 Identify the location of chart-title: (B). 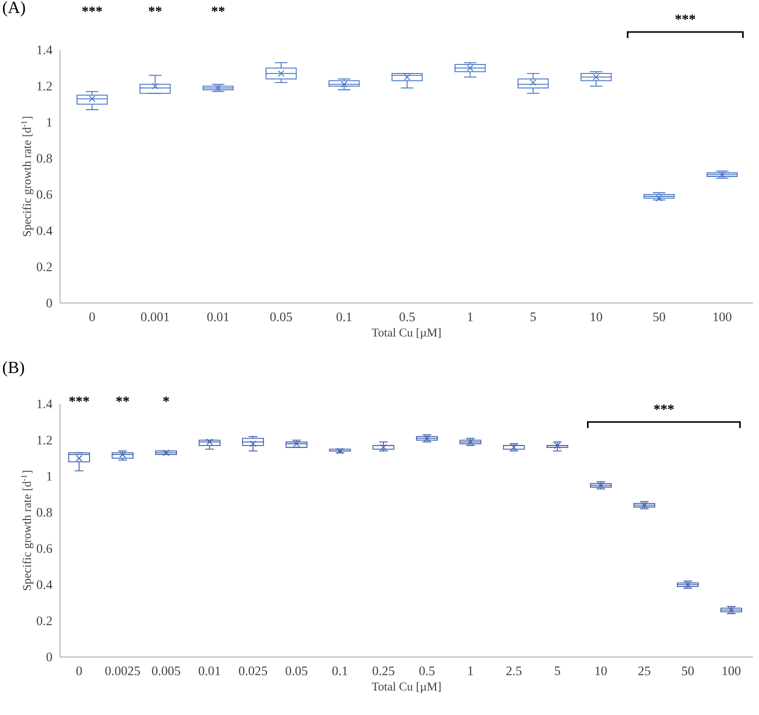
(13, 369).